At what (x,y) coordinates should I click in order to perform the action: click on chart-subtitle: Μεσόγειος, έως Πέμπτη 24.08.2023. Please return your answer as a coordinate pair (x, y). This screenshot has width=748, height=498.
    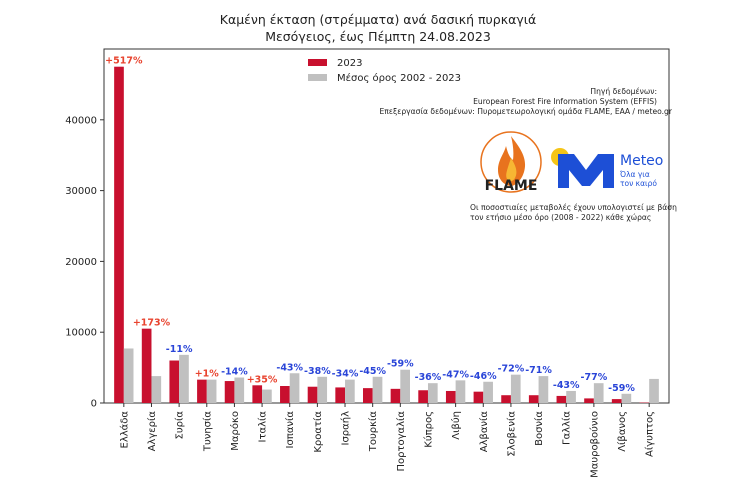
    Looking at the image, I should click on (378, 36).